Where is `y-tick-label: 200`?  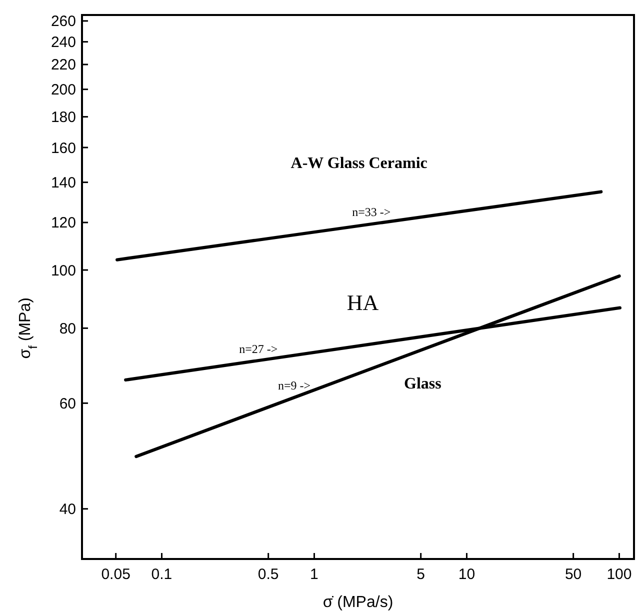 y-tick-label: 200 is located at coordinates (63, 90).